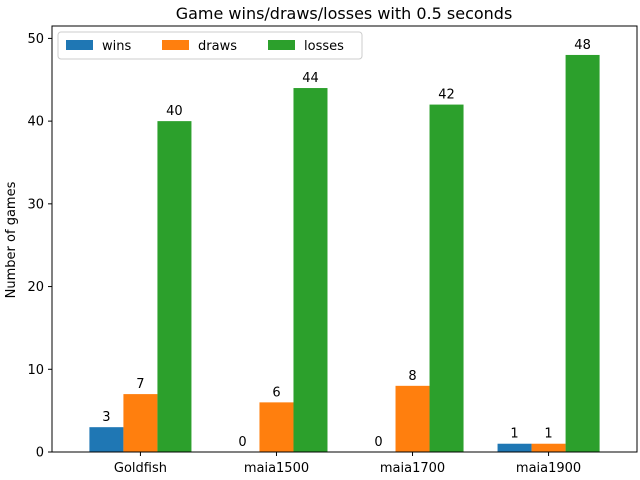 This screenshot has width=640, height=480. What do you see at coordinates (140, 423) in the screenshot?
I see `bar-draws-Goldfish` at bounding box center [140, 423].